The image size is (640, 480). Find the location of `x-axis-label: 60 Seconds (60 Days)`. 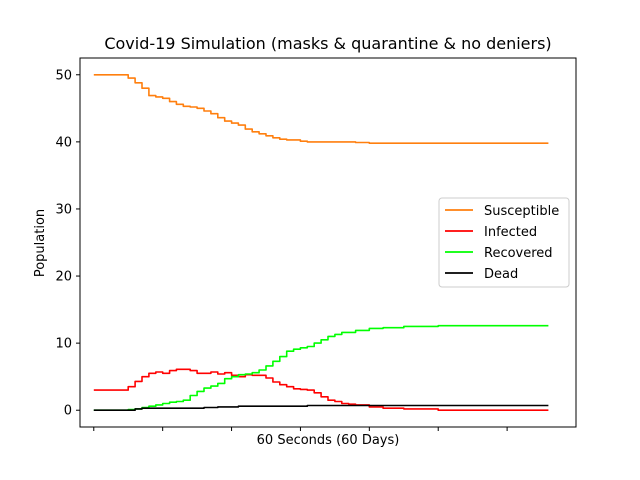

x-axis-label: 60 Seconds (60 Days) is located at coordinates (328, 440).